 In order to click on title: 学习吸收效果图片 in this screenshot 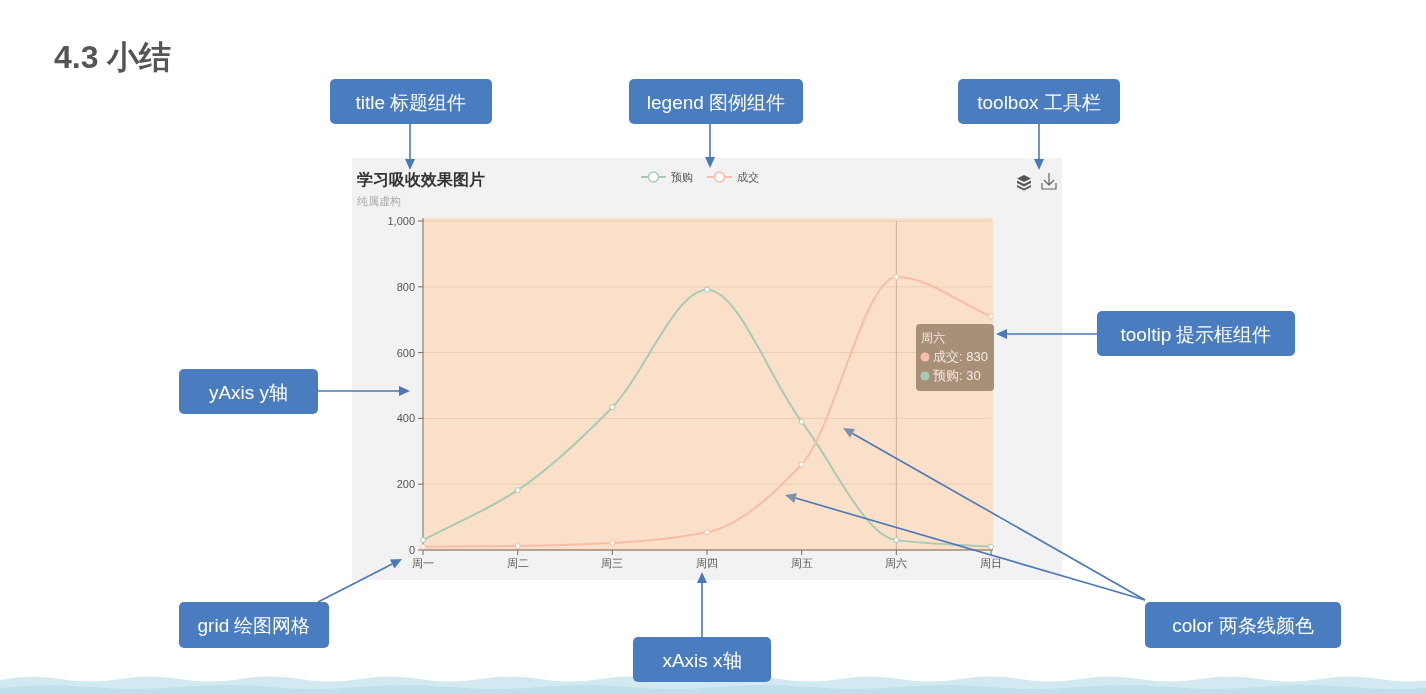, I will do `click(421, 179)`.